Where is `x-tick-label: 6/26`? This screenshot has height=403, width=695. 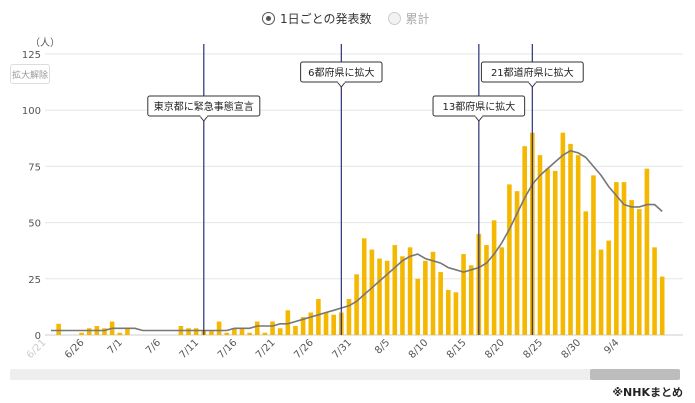
x-tick-label: 6/26 is located at coordinates (75, 349).